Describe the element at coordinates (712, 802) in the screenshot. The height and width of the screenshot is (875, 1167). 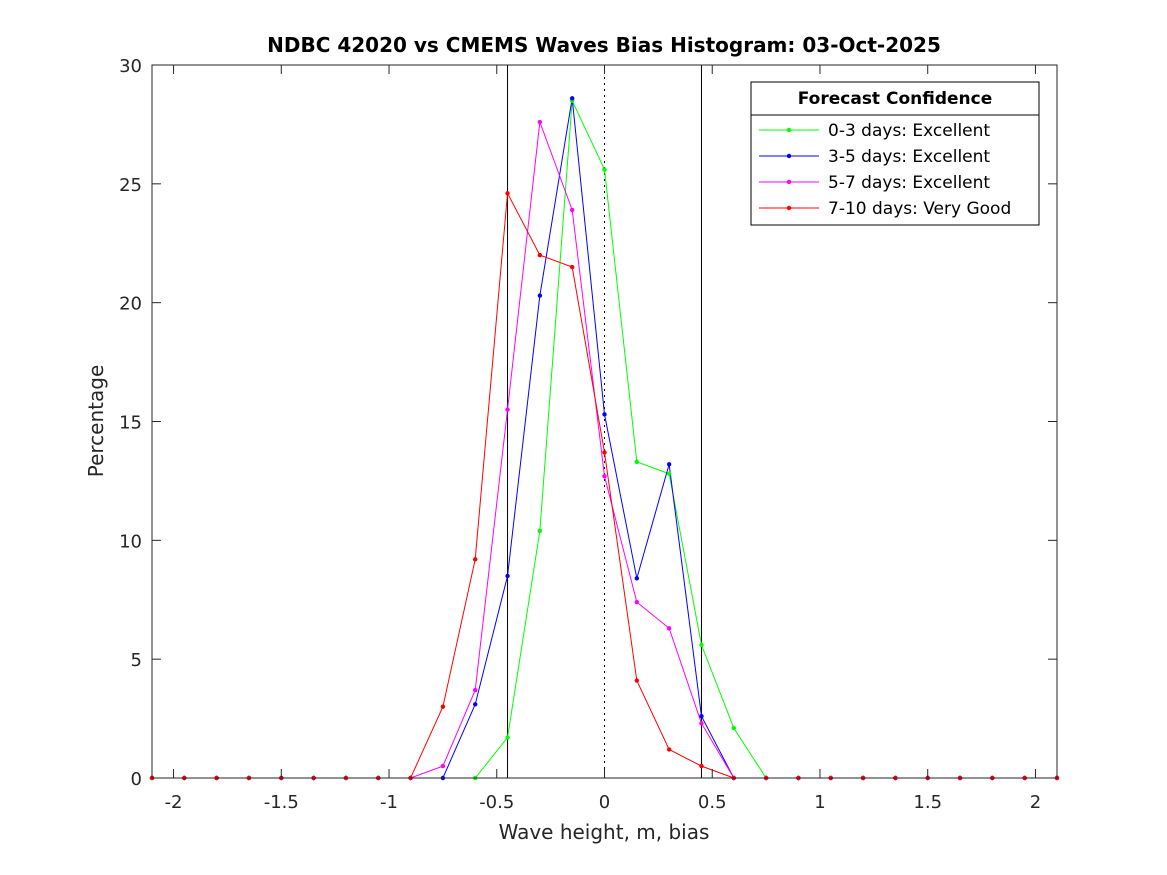
I see `x-tick-label: 0.5` at that location.